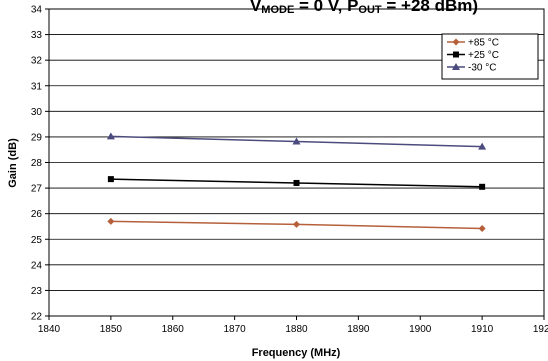  What do you see at coordinates (13, 163) in the screenshot?
I see `y-axis-label: Gain (dB)` at bounding box center [13, 163].